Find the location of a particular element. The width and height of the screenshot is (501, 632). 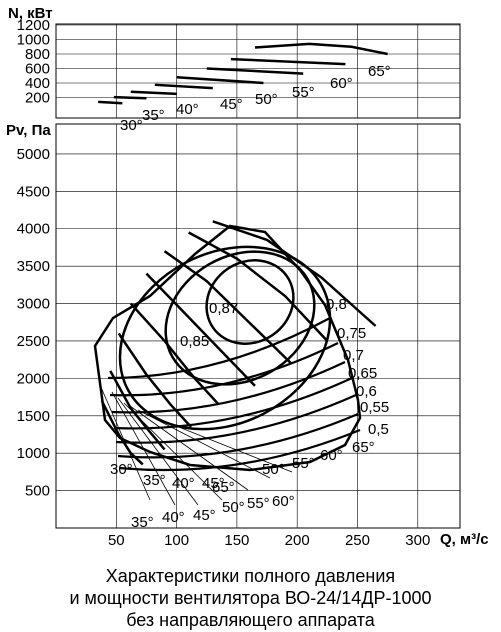

blade-angle-label: 30° is located at coordinates (121, 469).